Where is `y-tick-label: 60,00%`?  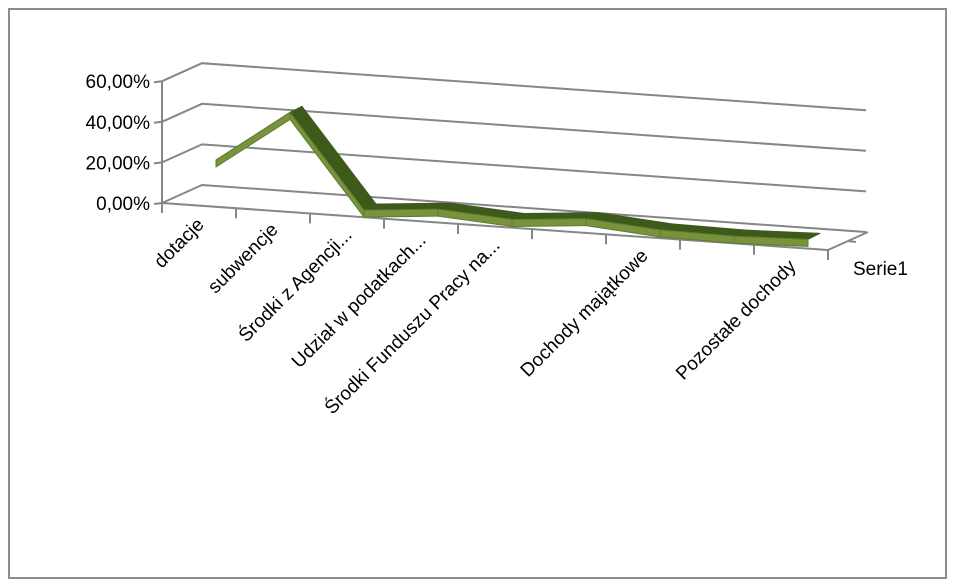 y-tick-label: 60,00% is located at coordinates (118, 82).